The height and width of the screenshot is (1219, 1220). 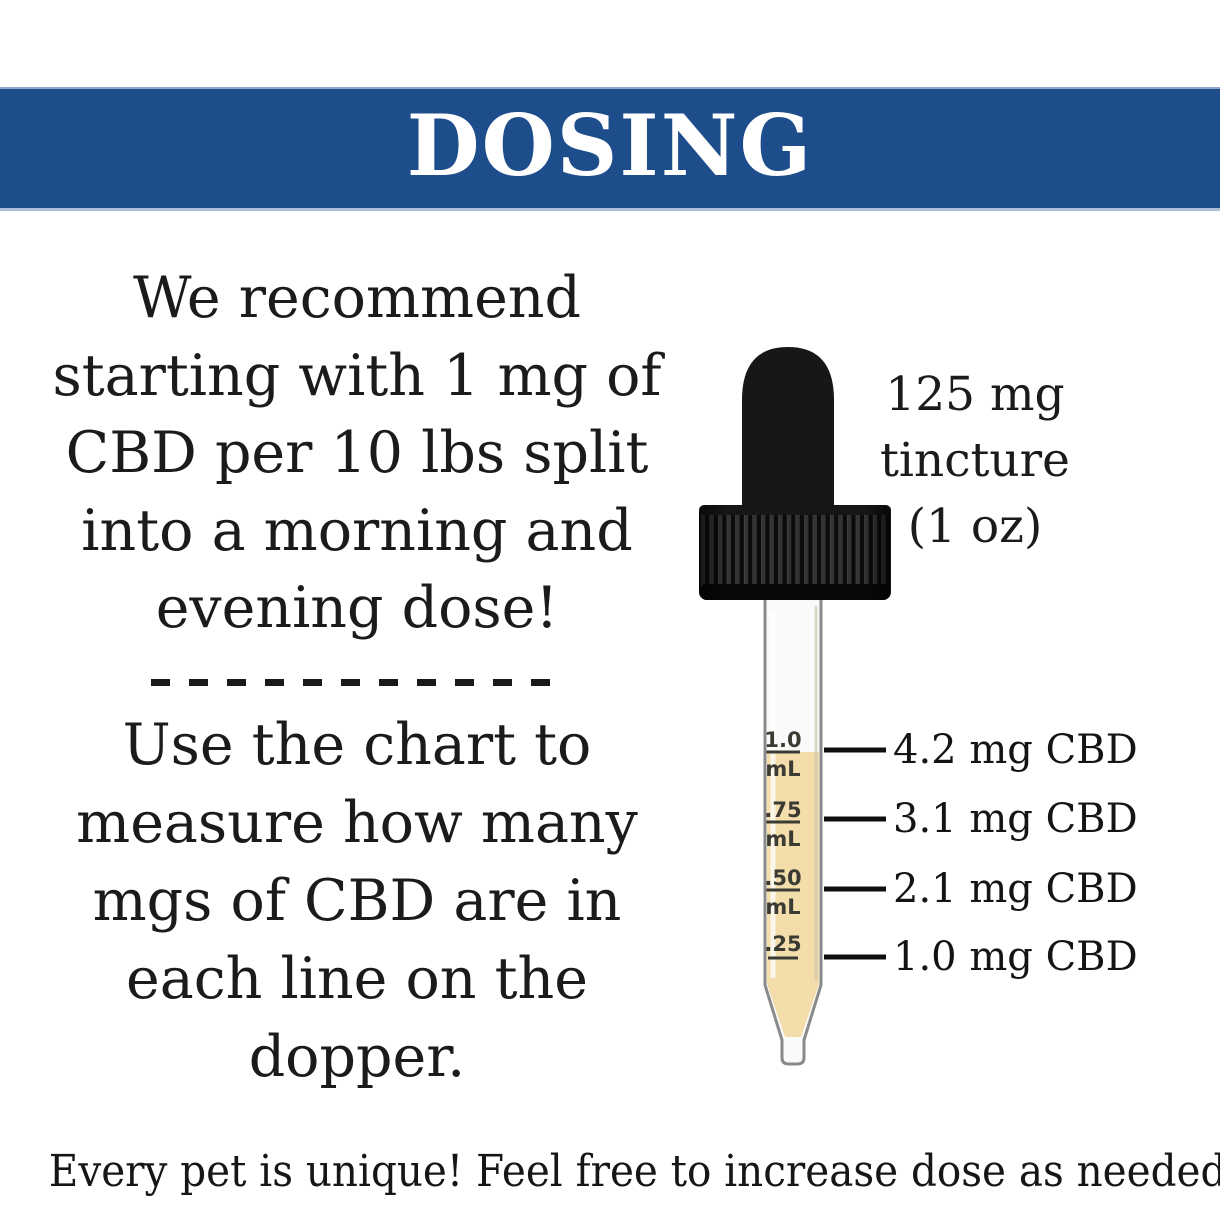 What do you see at coordinates (782, 824) in the screenshot?
I see `graduation-mark-75ml: .75 mL` at bounding box center [782, 824].